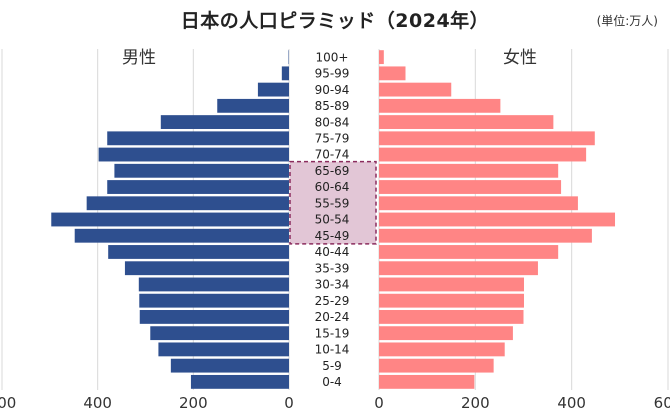 This screenshot has width=670, height=414. Describe the element at coordinates (662, 403) in the screenshot. I see `x-tick-female-600: 600` at that location.